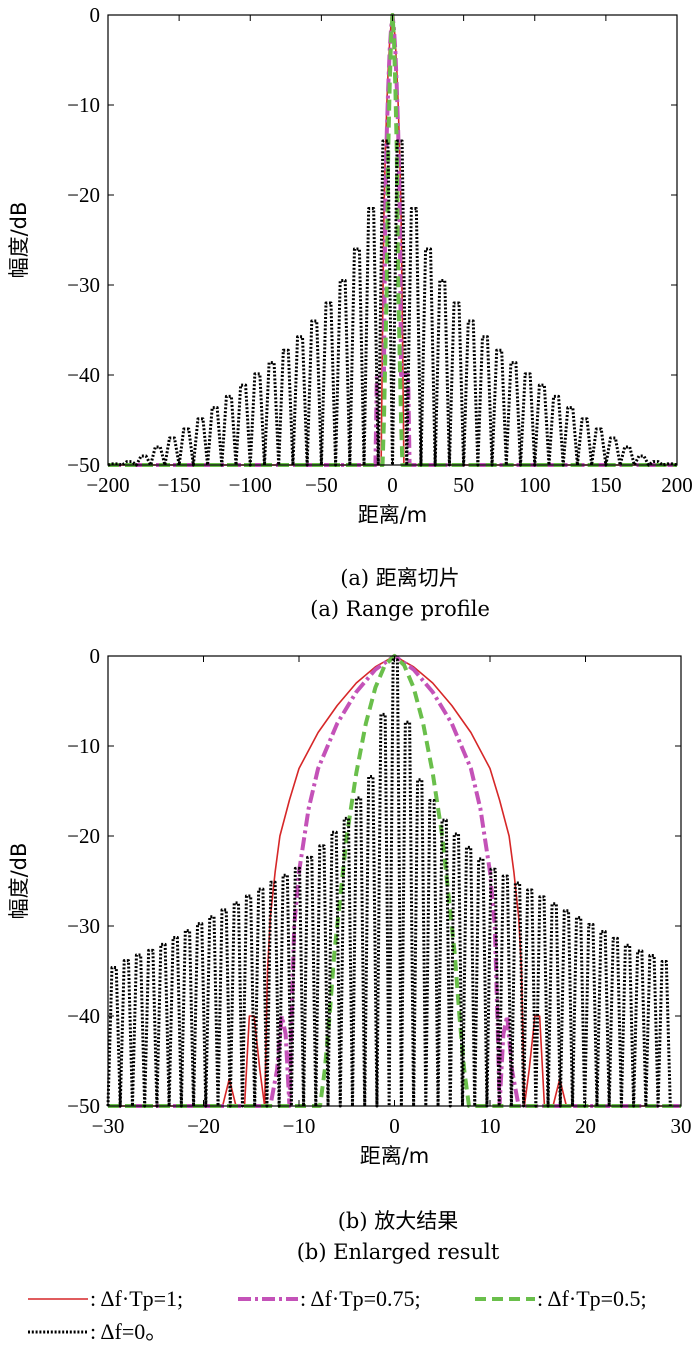 This screenshot has width=700, height=1353. I want to click on x-tick-label: 200, so click(677, 485).